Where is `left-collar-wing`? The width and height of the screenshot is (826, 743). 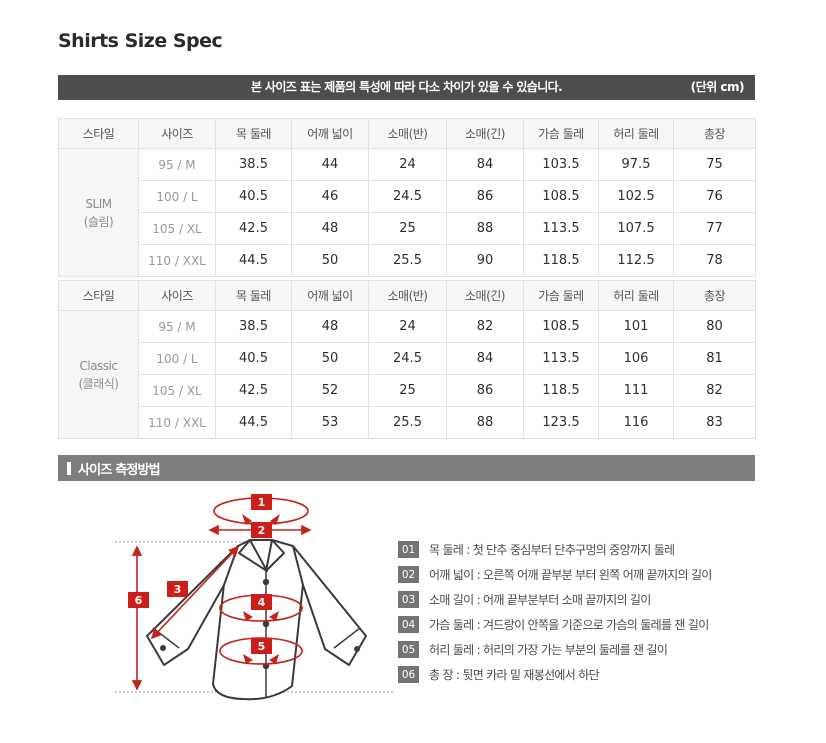 left-collar-wing is located at coordinates (253, 555).